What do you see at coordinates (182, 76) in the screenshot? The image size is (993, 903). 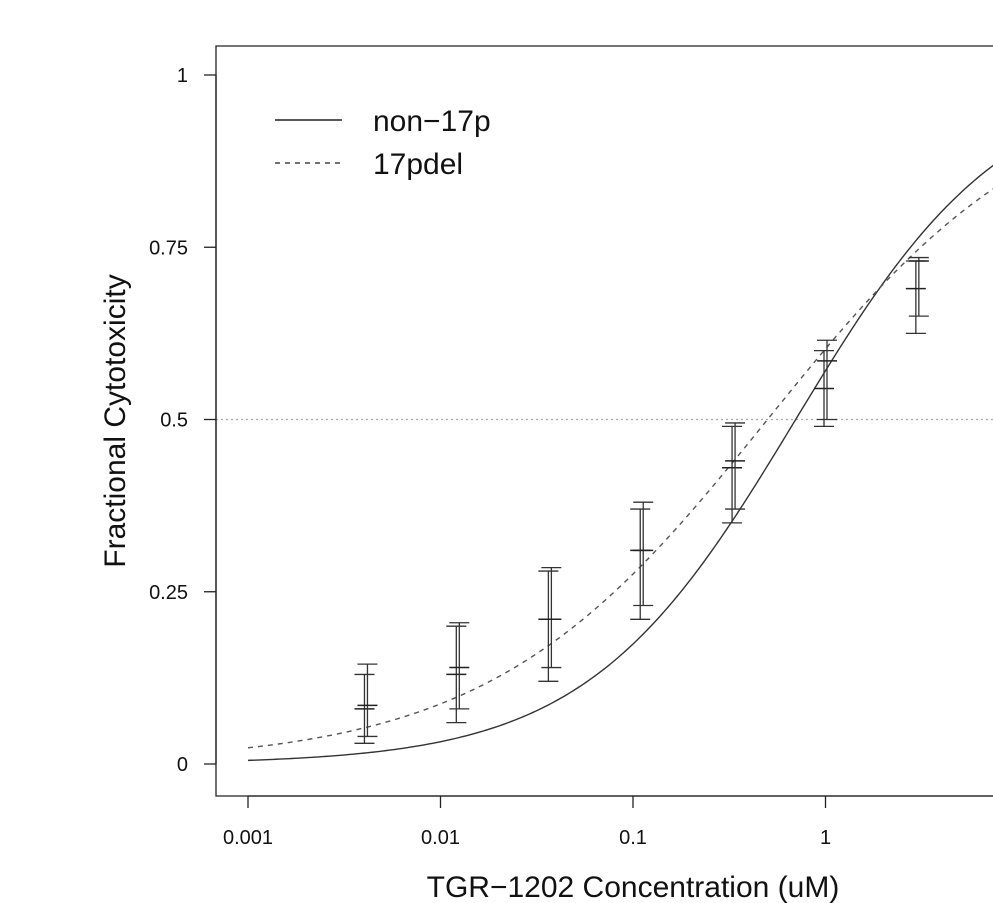 I see `y-tick-label: 1` at bounding box center [182, 76].